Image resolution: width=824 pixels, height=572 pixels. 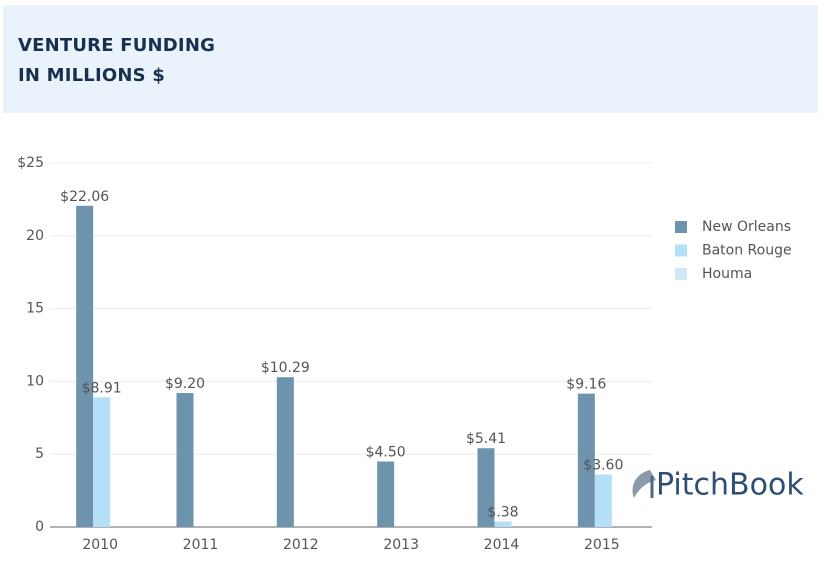 I want to click on value-label: $10.29, so click(x=285, y=368).